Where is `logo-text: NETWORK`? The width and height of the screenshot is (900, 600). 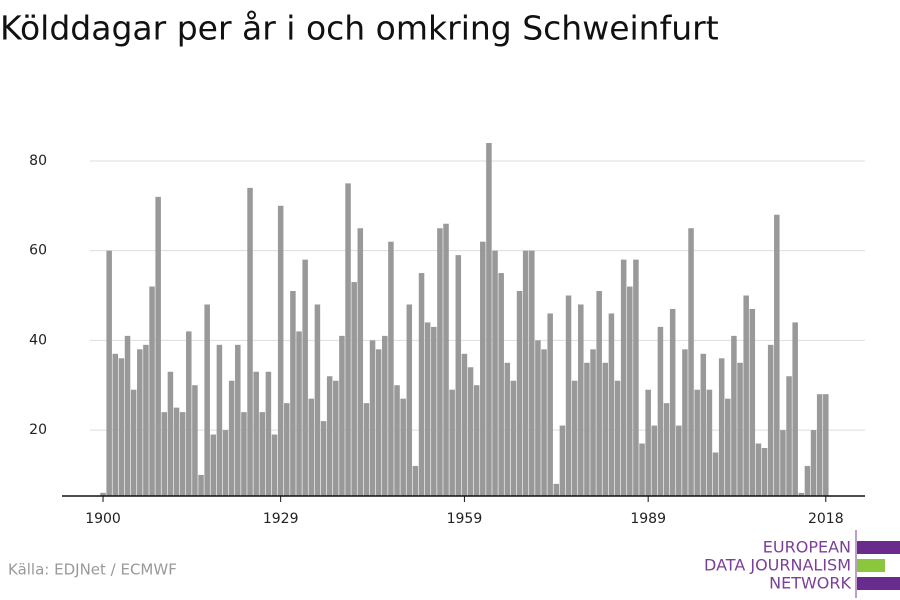 logo-text: NETWORK is located at coordinates (810, 583).